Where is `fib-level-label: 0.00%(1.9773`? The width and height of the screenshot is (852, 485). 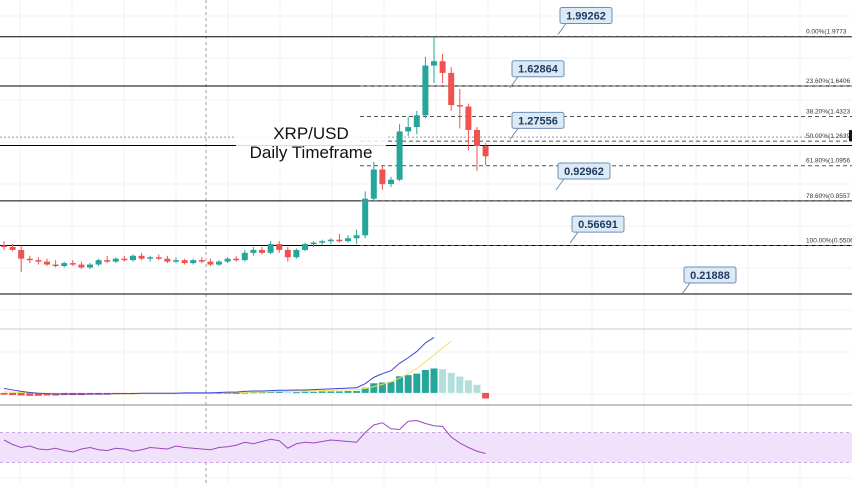 fib-level-label: 0.00%(1.9773 is located at coordinates (826, 32).